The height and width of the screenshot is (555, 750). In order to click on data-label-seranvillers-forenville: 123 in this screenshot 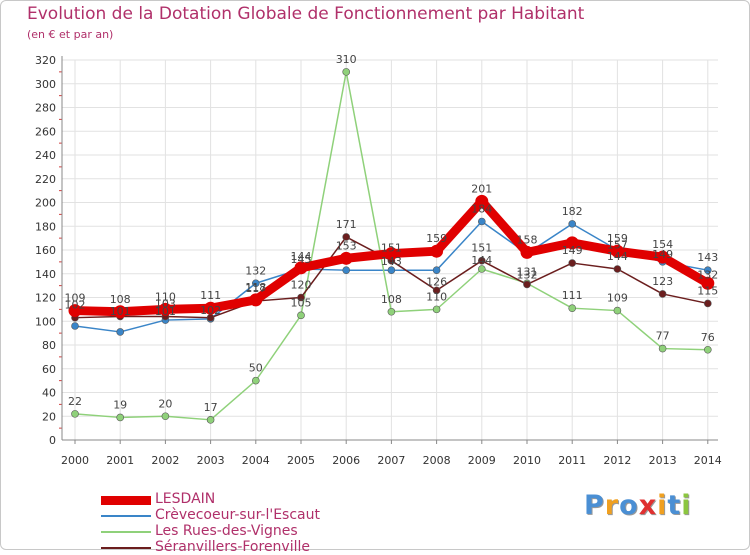, I will do `click(662, 281)`.